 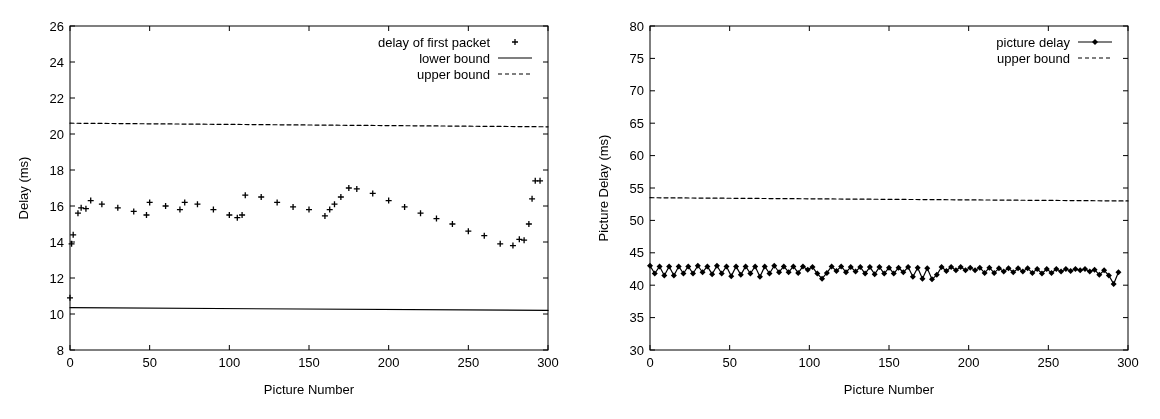 What do you see at coordinates (636, 123) in the screenshot?
I see `y-tick-label: 65` at bounding box center [636, 123].